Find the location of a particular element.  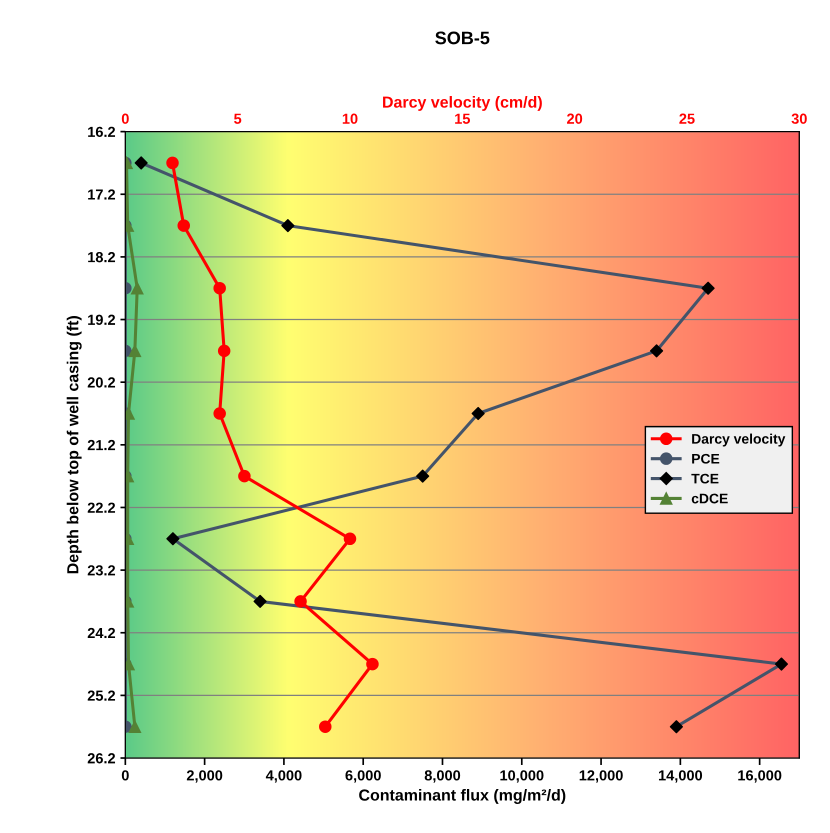

x2-tick-label: 30 is located at coordinates (799, 119).